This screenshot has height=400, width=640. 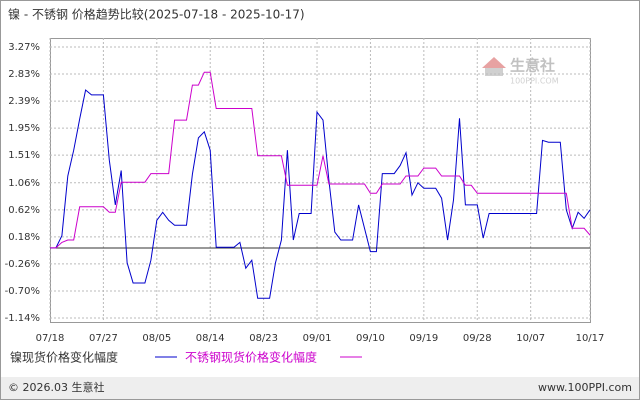 I want to click on x-tick-label: 07/27, so click(x=103, y=338).